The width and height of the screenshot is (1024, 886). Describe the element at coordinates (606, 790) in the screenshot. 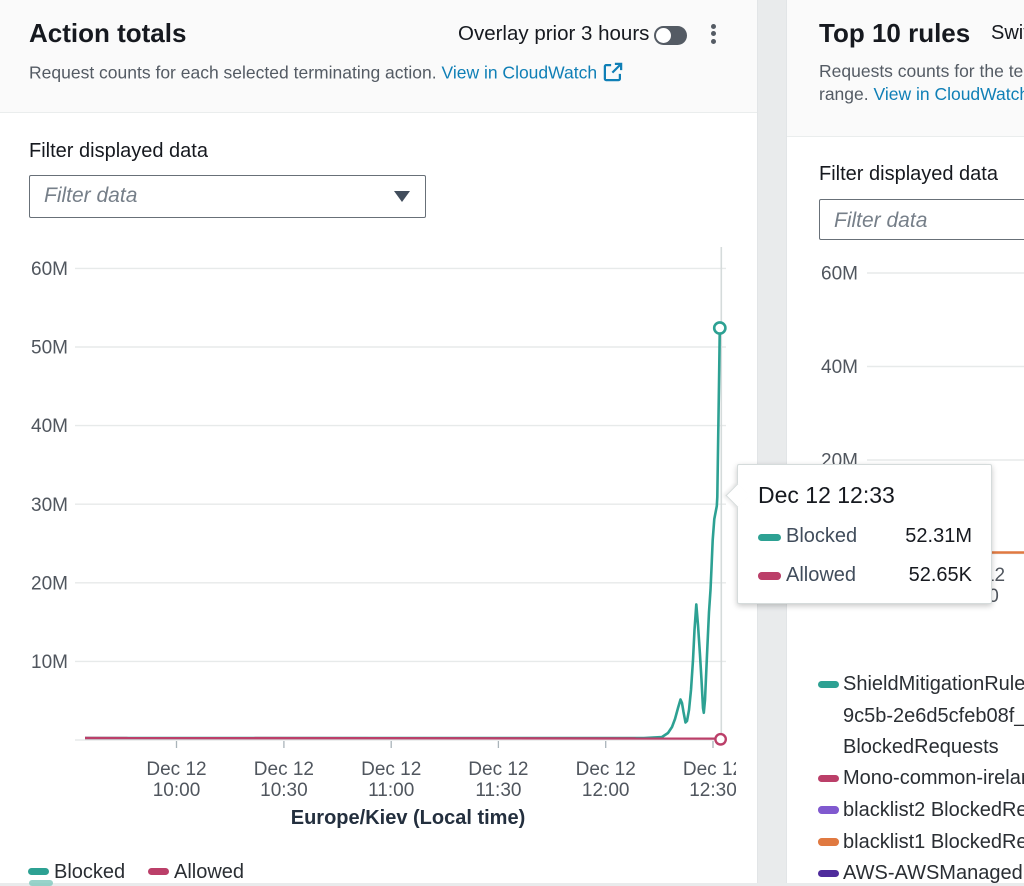

I see `svg-text: 12:00` at that location.